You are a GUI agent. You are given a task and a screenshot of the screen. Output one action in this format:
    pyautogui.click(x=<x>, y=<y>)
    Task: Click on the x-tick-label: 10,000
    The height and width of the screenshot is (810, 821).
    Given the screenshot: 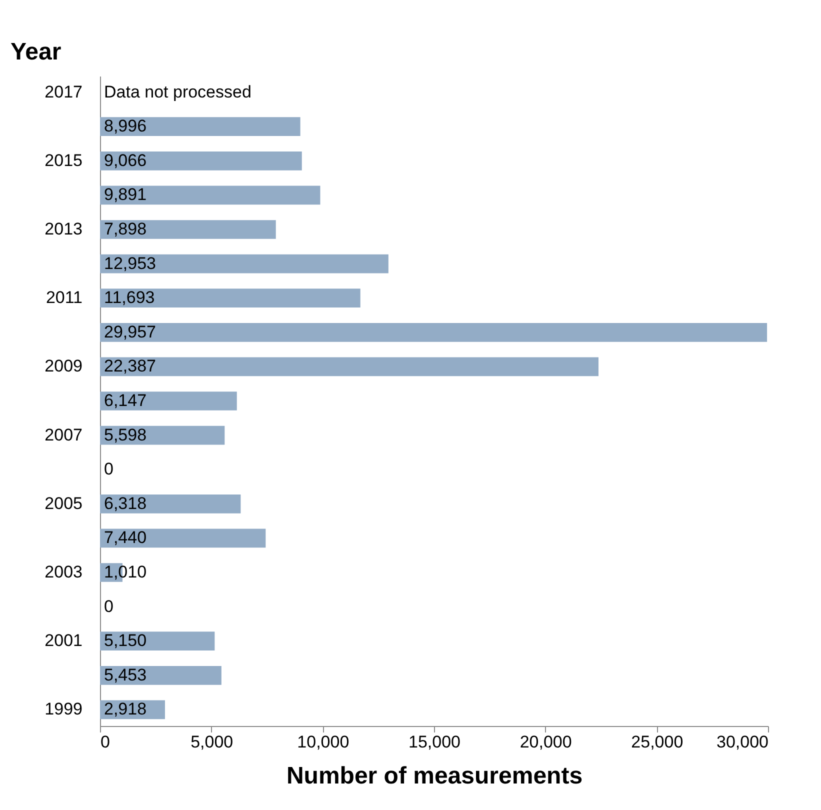 What is the action you would take?
    pyautogui.click(x=323, y=742)
    